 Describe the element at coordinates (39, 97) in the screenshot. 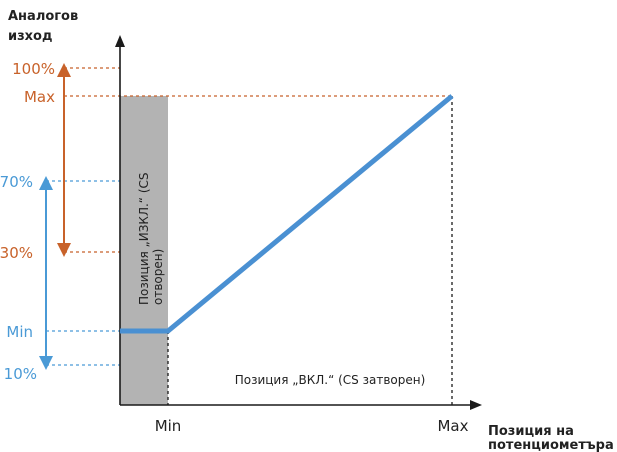

I see `y-tick-max: Max` at that location.